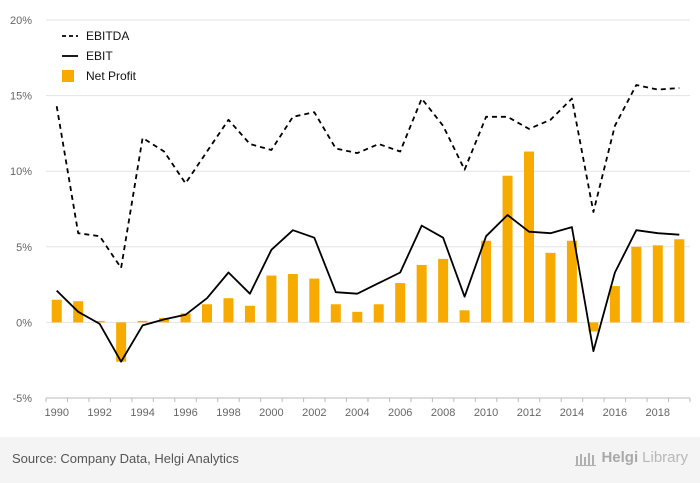 Image resolution: width=700 pixels, height=483 pixels. I want to click on x-tick-label: 2000, so click(271, 413).